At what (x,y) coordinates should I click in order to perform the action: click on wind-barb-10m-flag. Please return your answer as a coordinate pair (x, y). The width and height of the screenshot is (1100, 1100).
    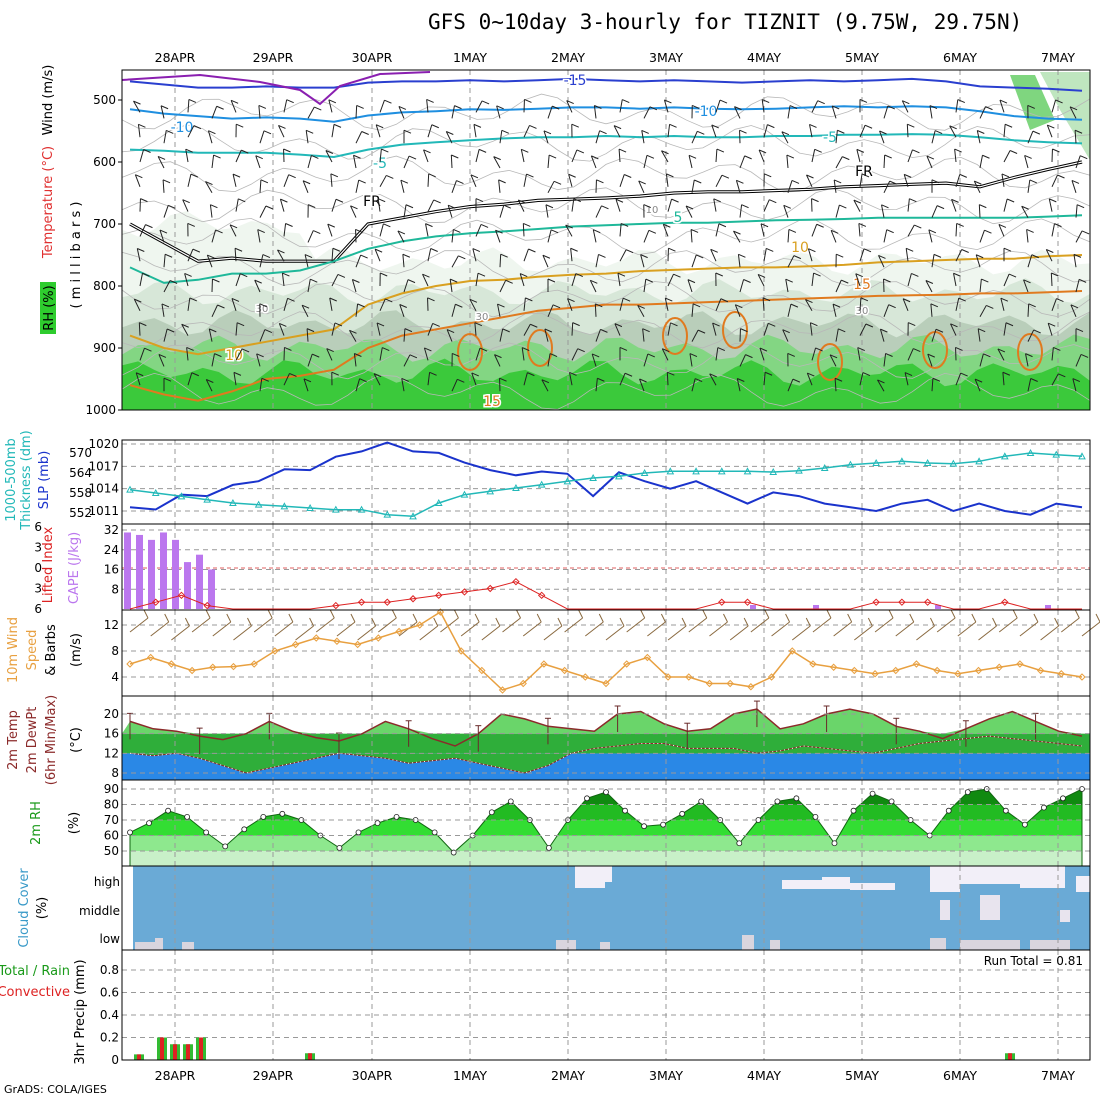
    Looking at the image, I should click on (312, 622).